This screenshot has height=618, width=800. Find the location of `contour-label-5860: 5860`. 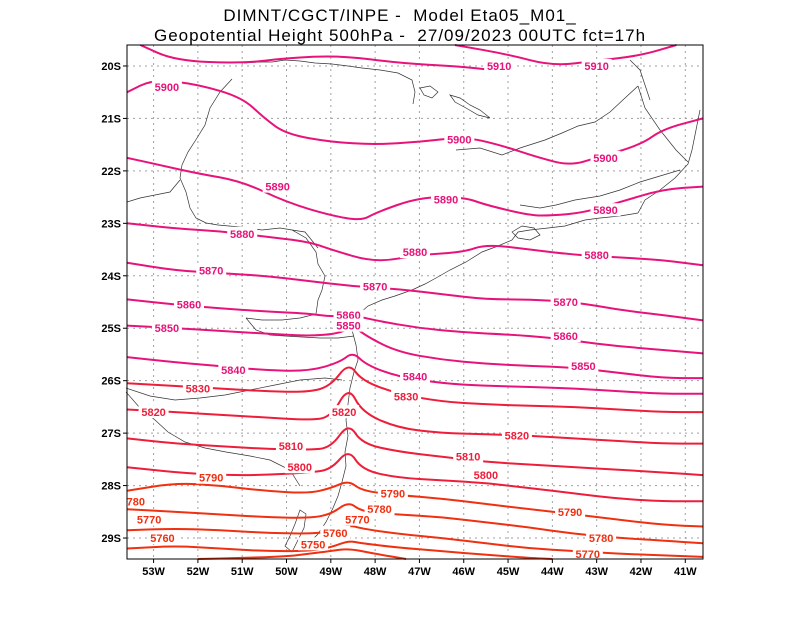

contour-label-5860: 5860 is located at coordinates (189, 306).